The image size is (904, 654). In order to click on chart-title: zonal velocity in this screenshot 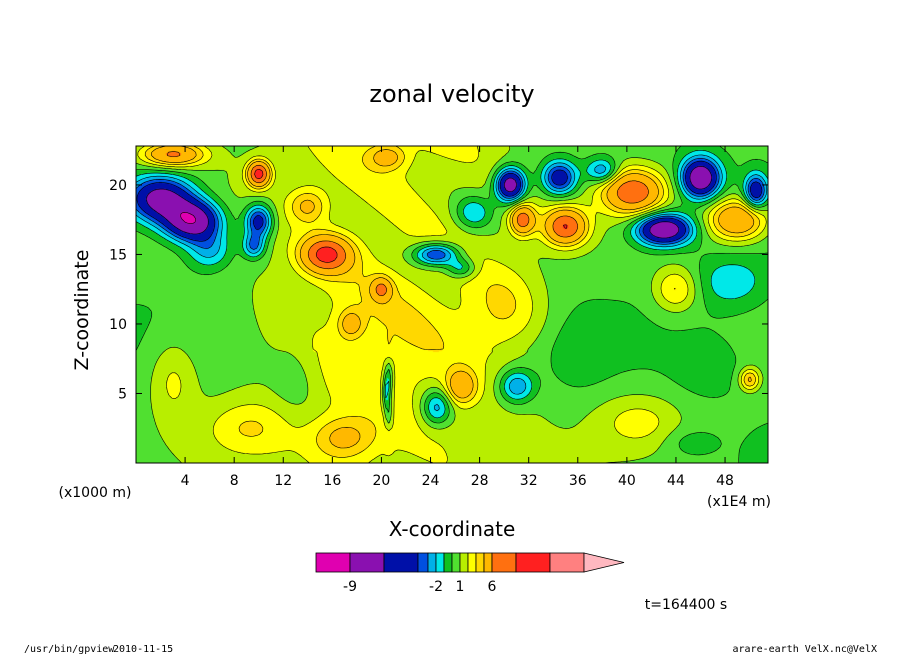, I will do `click(451, 94)`.